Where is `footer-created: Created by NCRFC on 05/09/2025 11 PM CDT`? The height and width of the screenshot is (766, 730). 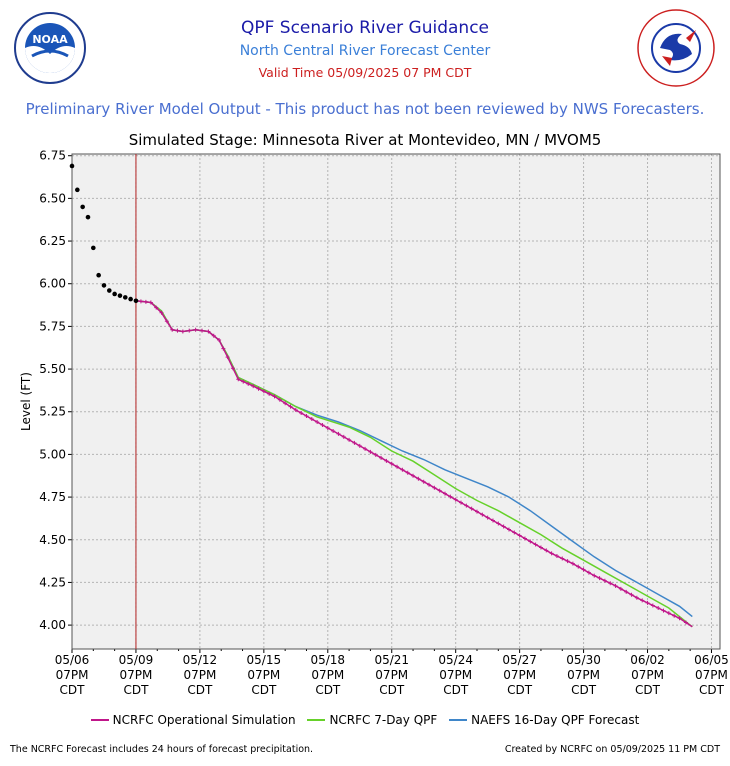
footer-created: Created by NCRFC on 05/09/2025 11 PM CDT is located at coordinates (612, 749).